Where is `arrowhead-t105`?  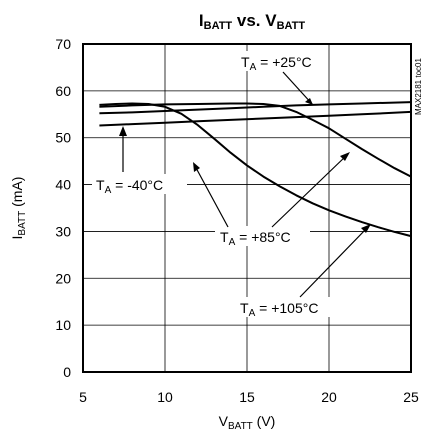
arrowhead-t105 is located at coordinates (366, 228).